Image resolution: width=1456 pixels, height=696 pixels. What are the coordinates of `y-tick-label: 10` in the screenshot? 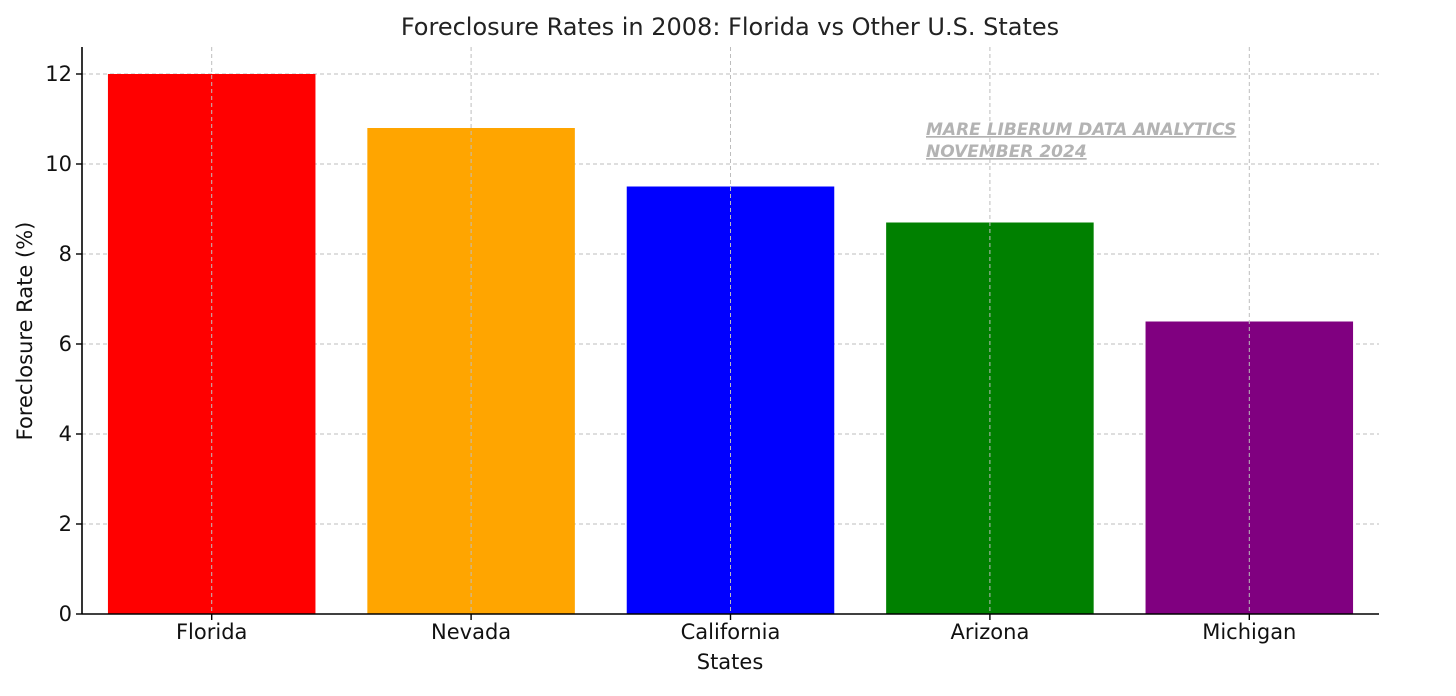 It's located at (58, 164).